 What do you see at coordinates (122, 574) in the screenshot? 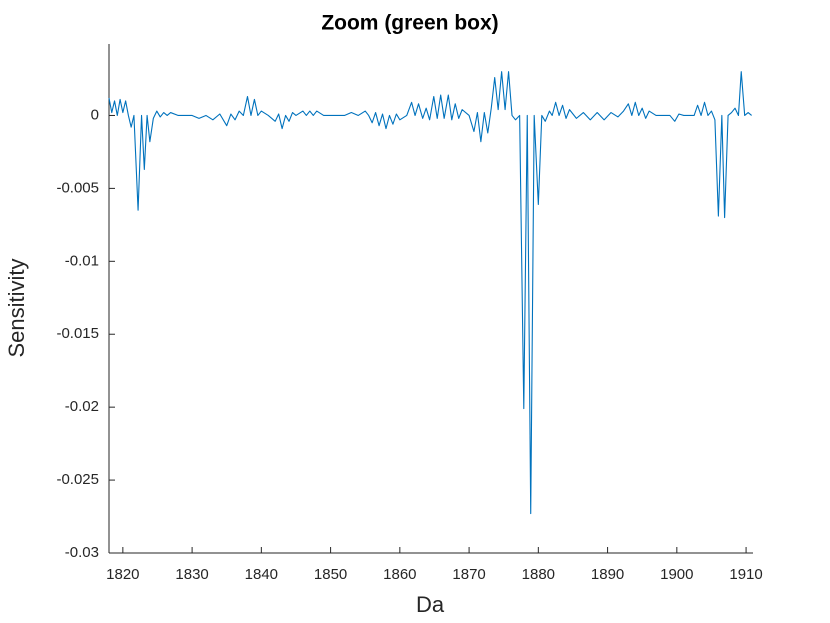
I see `x-tick-label: 1820` at bounding box center [122, 574].